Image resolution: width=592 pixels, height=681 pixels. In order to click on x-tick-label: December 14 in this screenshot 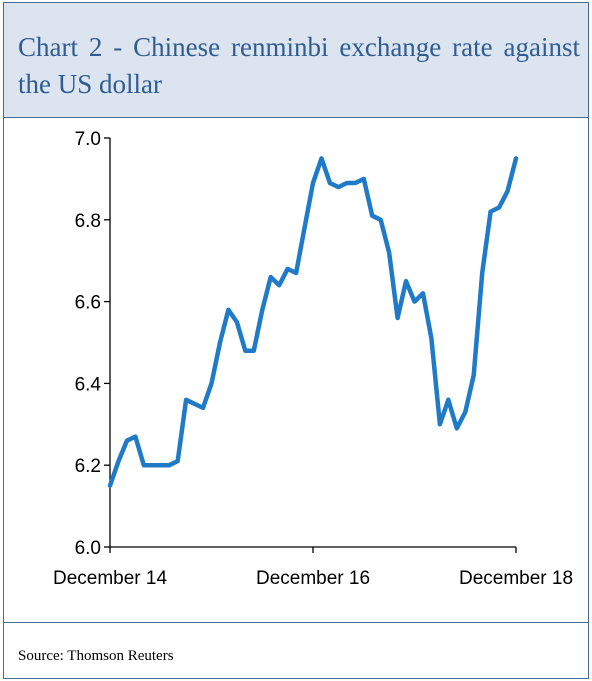, I will do `click(110, 578)`.